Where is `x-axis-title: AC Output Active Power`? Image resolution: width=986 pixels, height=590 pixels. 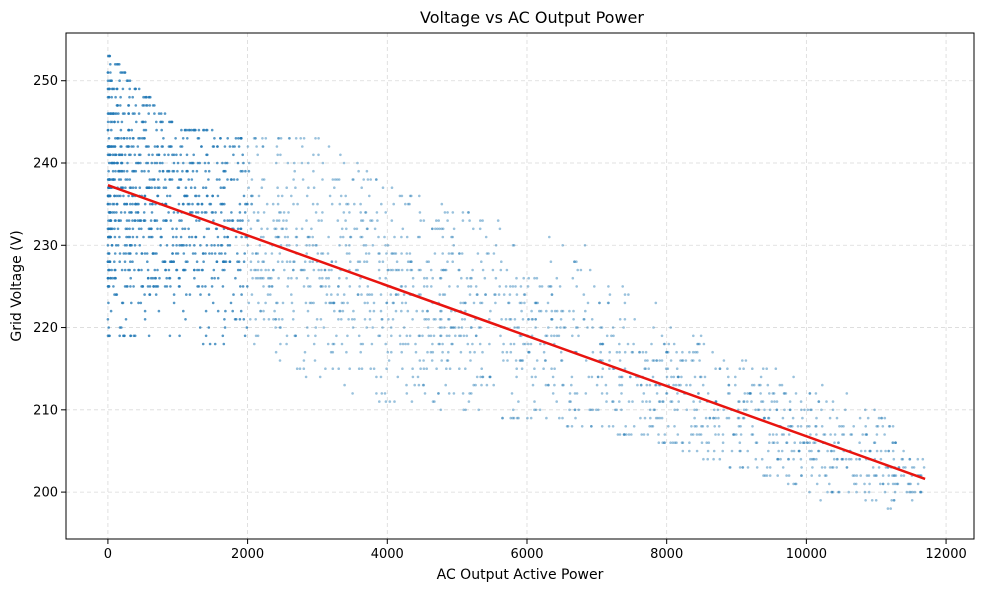
x-axis-title: AC Output Active Power is located at coordinates (520, 575).